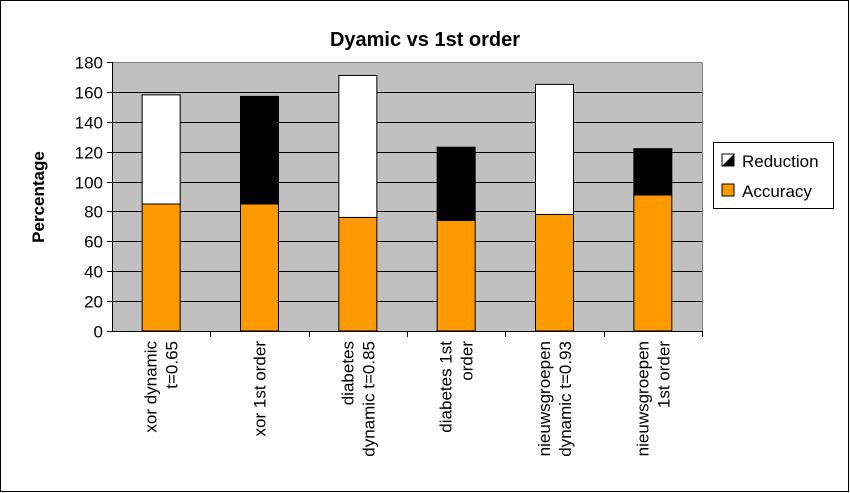  Describe the element at coordinates (93, 272) in the screenshot. I see `y-tick-label: 40` at that location.